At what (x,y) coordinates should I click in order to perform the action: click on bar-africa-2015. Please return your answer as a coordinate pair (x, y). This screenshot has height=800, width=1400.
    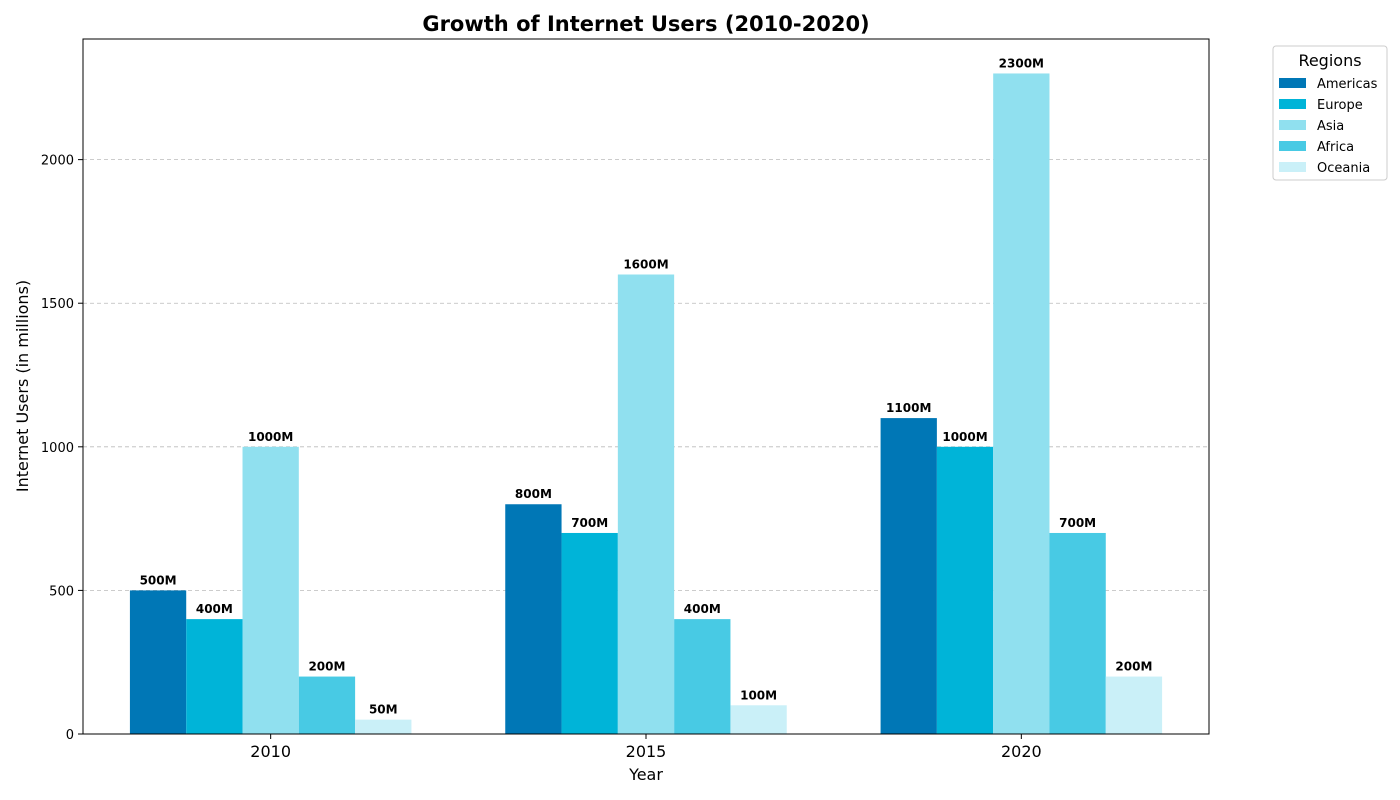
    Looking at the image, I should click on (702, 676).